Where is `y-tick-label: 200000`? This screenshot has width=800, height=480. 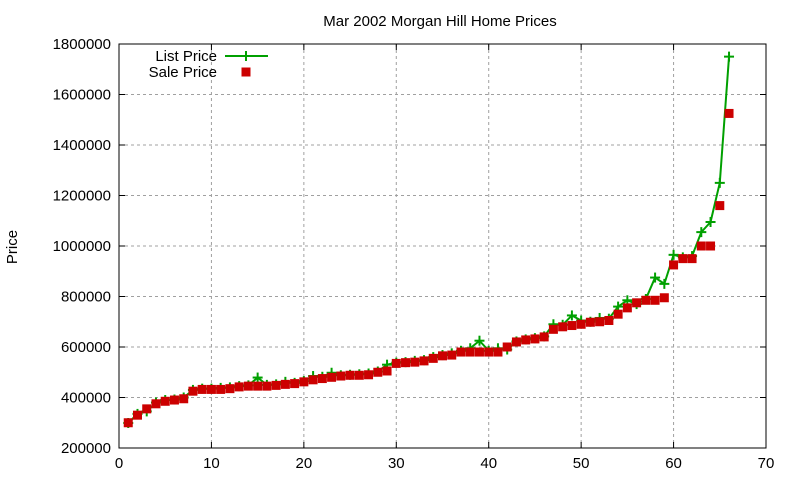
y-tick-label: 200000 is located at coordinates (86, 448).